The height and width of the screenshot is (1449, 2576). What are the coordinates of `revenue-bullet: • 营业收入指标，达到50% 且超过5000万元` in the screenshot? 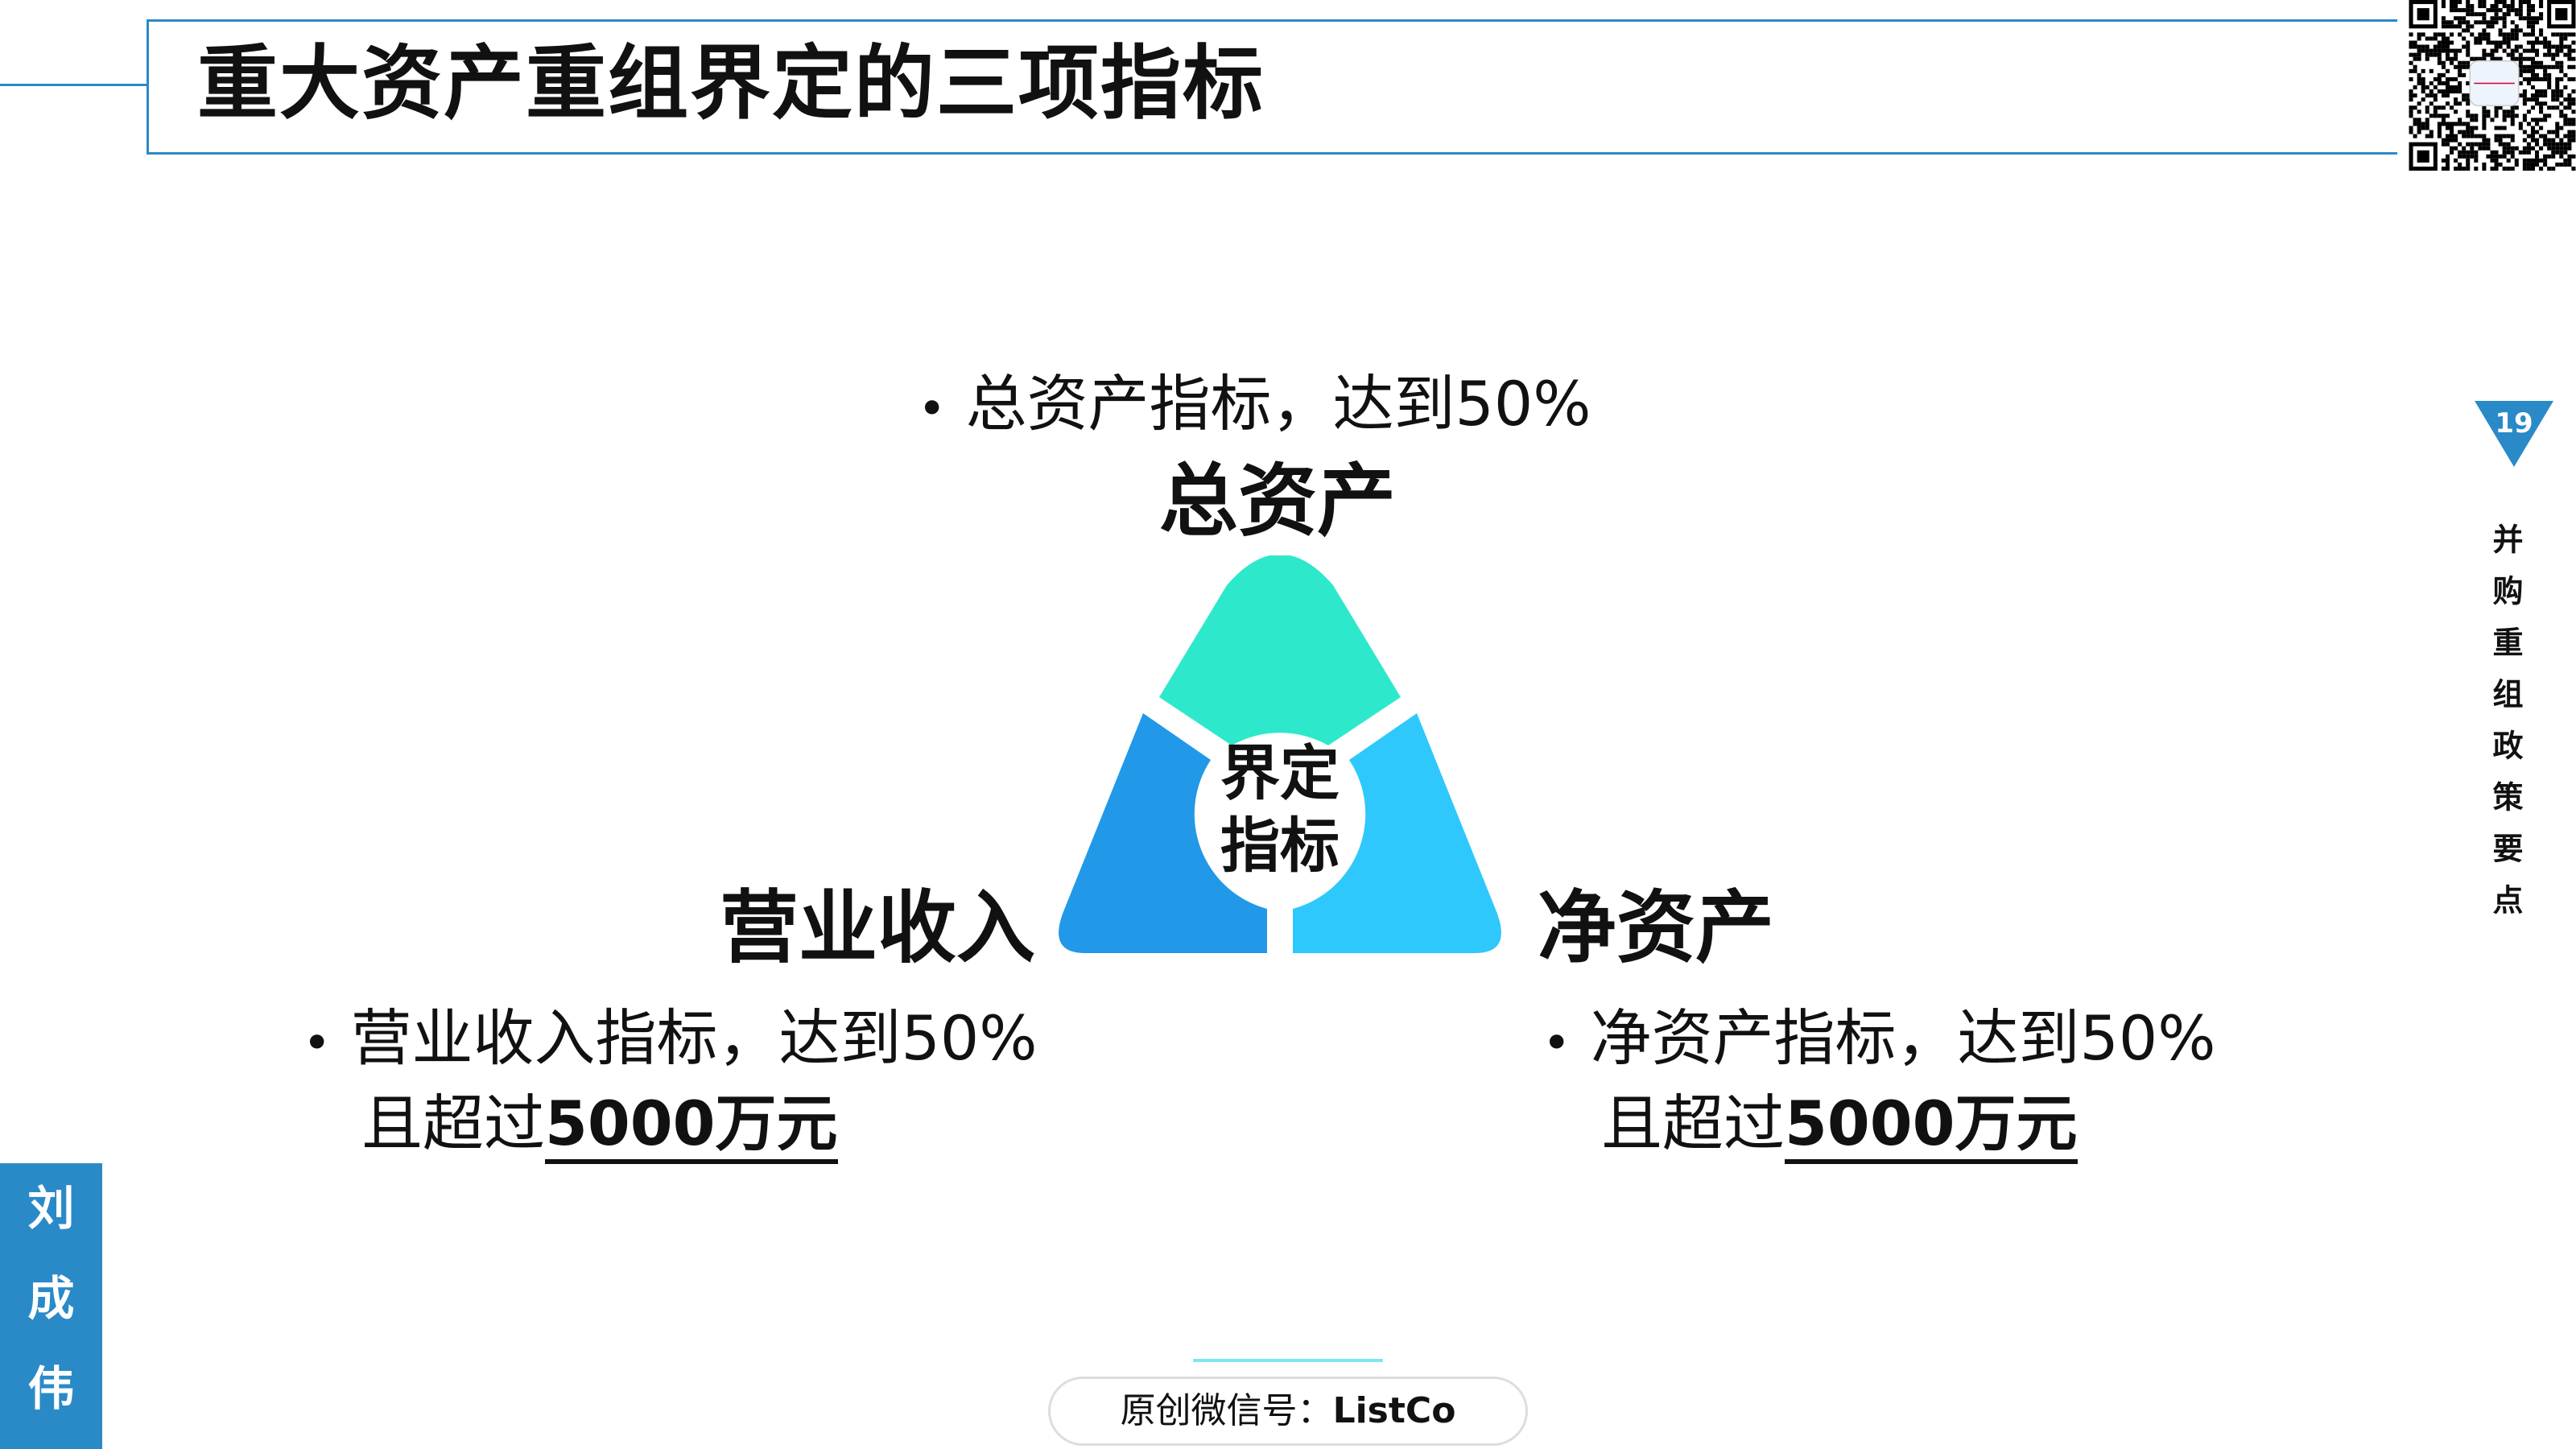 It's located at (670, 1081).